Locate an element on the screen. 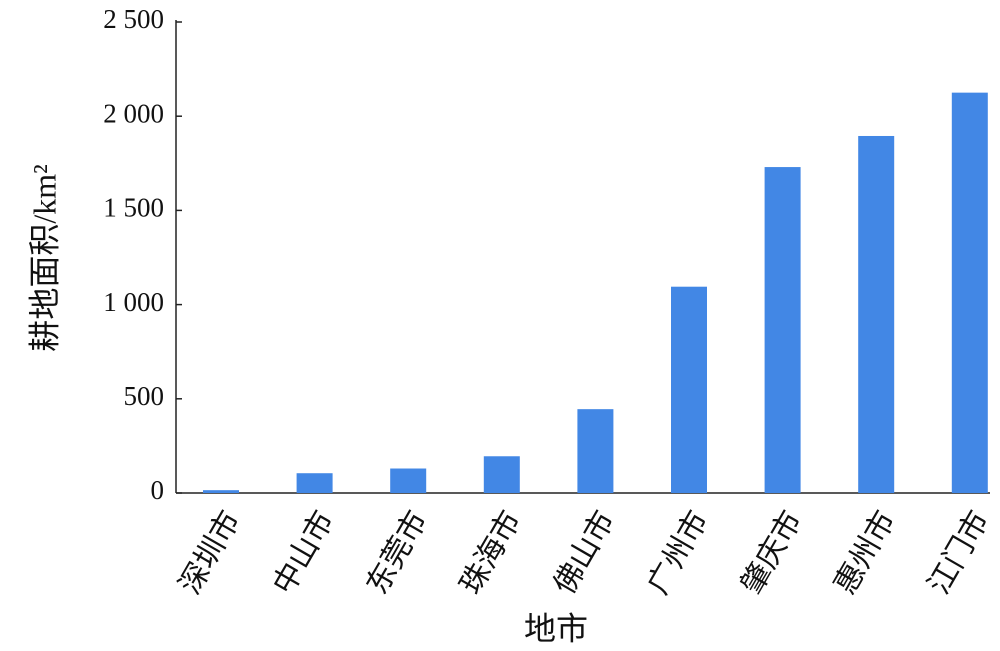 This screenshot has width=1000, height=651. x-tick-label: 佛山市 is located at coordinates (585, 552).